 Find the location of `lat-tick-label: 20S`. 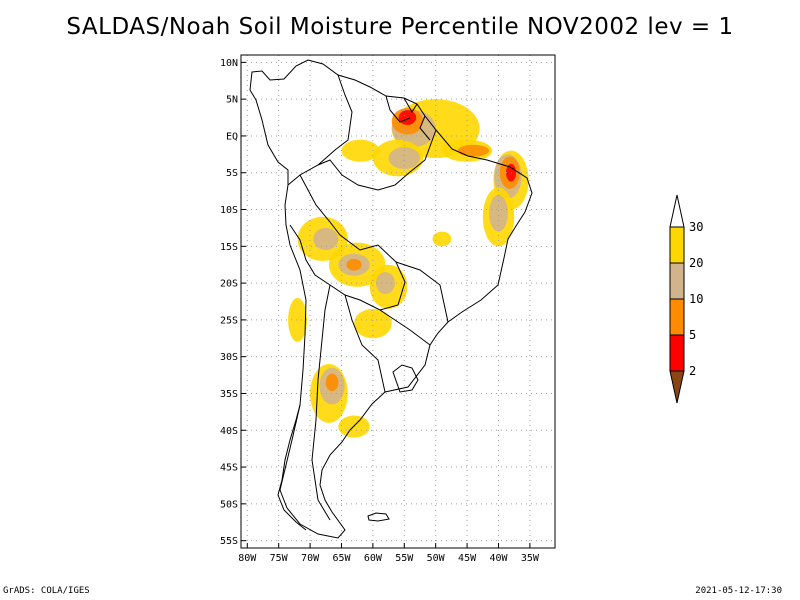

lat-tick-label: 20S is located at coordinates (229, 284).